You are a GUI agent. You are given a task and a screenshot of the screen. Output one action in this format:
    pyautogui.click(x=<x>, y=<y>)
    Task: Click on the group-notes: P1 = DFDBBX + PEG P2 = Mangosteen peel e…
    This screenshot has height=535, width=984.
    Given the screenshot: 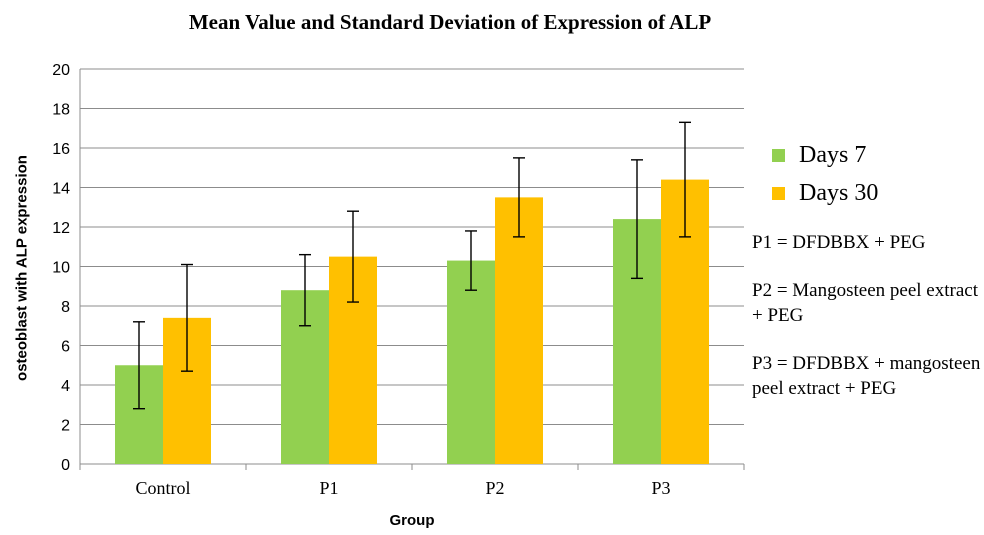 What is the action you would take?
    pyautogui.click(x=867, y=327)
    